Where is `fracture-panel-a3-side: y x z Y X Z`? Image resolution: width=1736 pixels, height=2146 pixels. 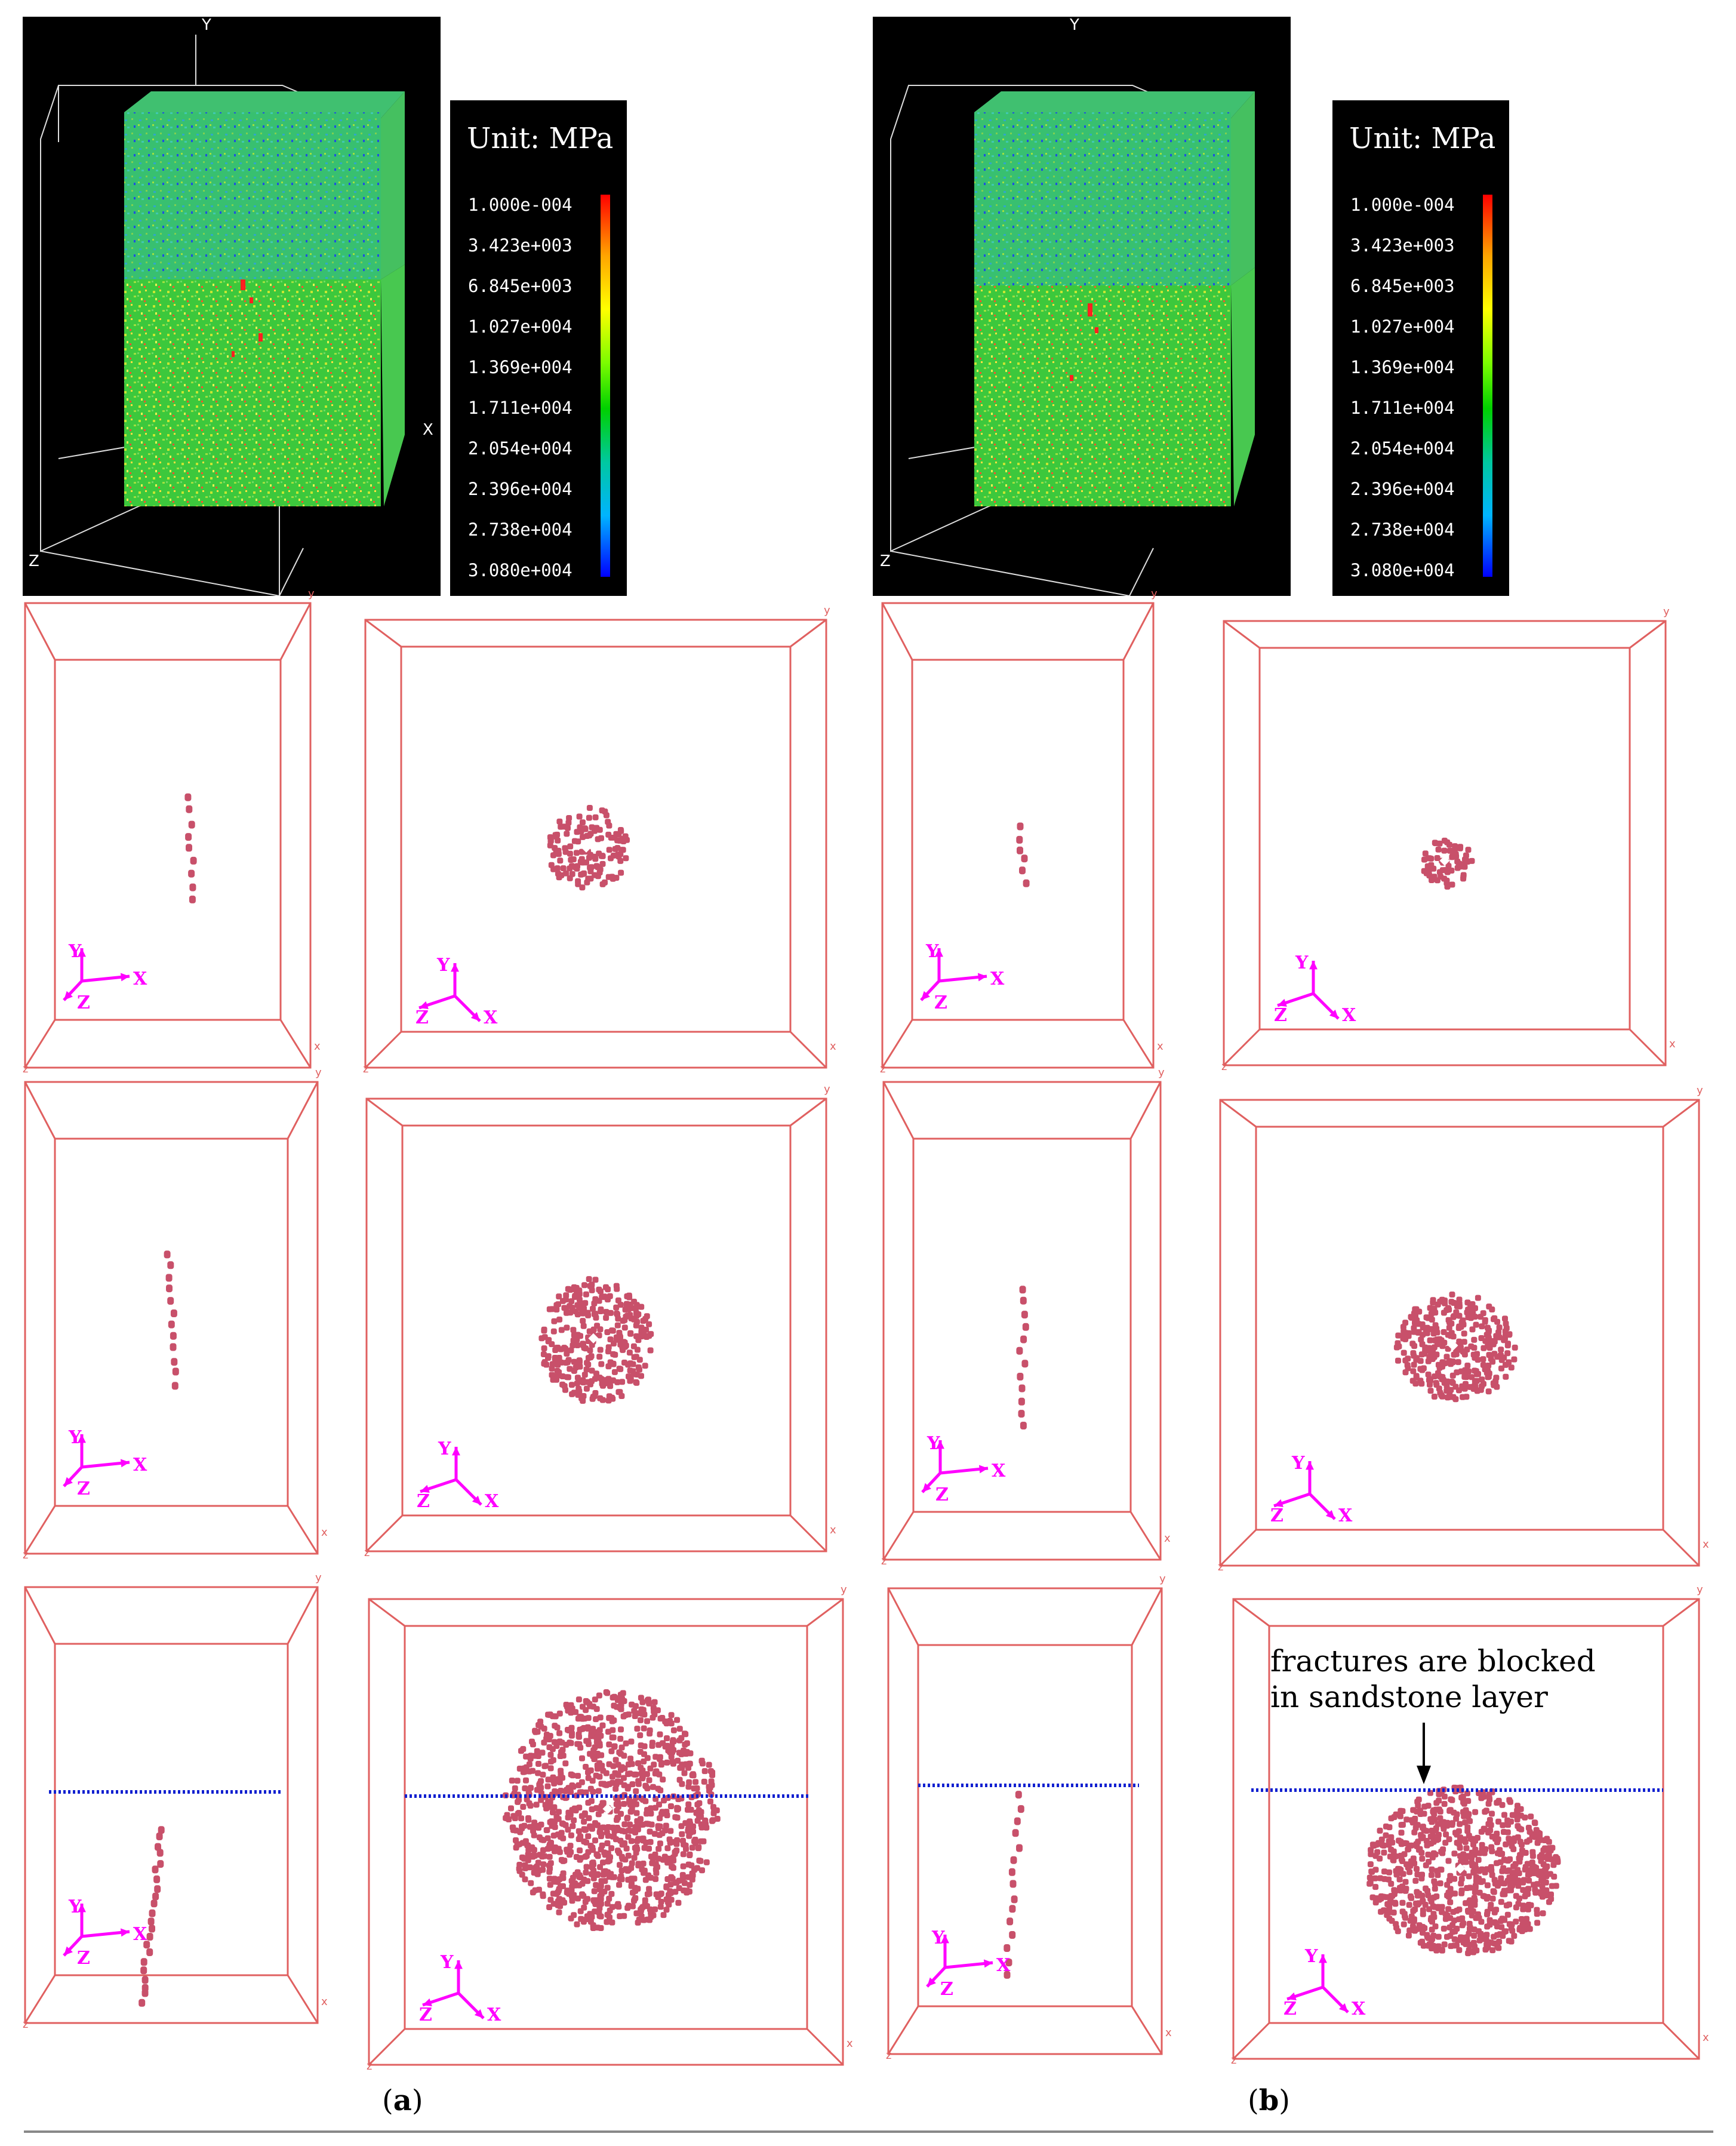
fracture-panel-a3-side: y x z Y X Z is located at coordinates (176, 1801).